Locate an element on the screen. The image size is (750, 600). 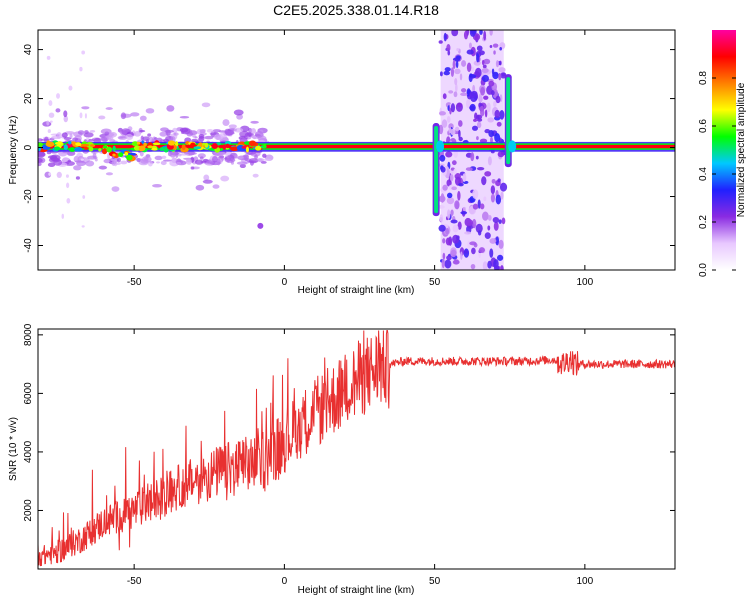
main-line-core is located at coordinates (356, 146).